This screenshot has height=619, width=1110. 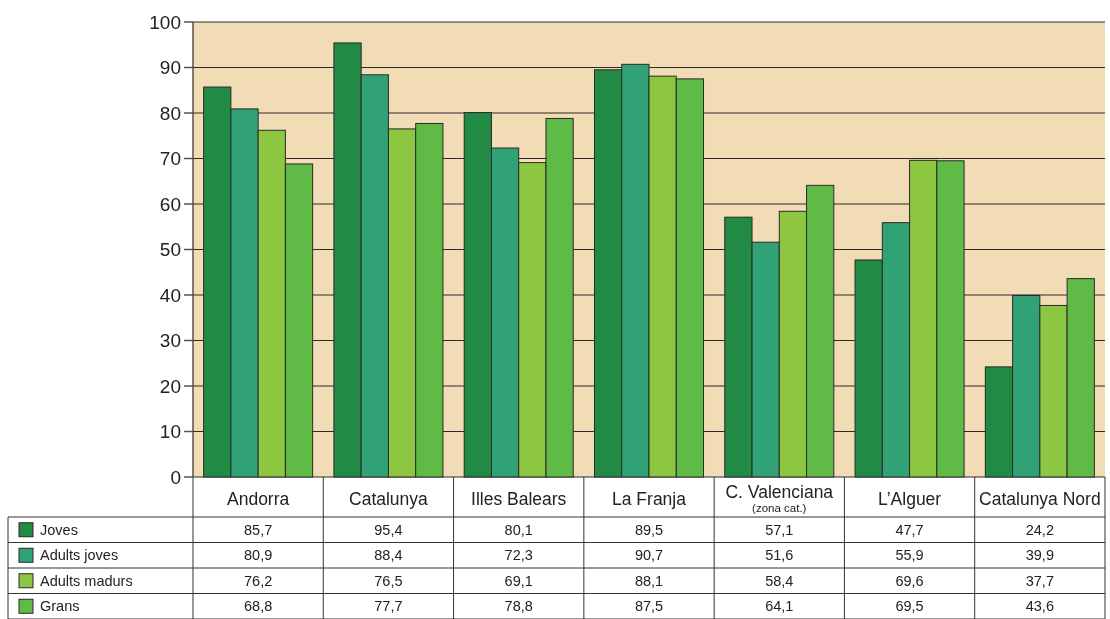 What do you see at coordinates (258, 580) in the screenshot?
I see `data-label: 76,2` at bounding box center [258, 580].